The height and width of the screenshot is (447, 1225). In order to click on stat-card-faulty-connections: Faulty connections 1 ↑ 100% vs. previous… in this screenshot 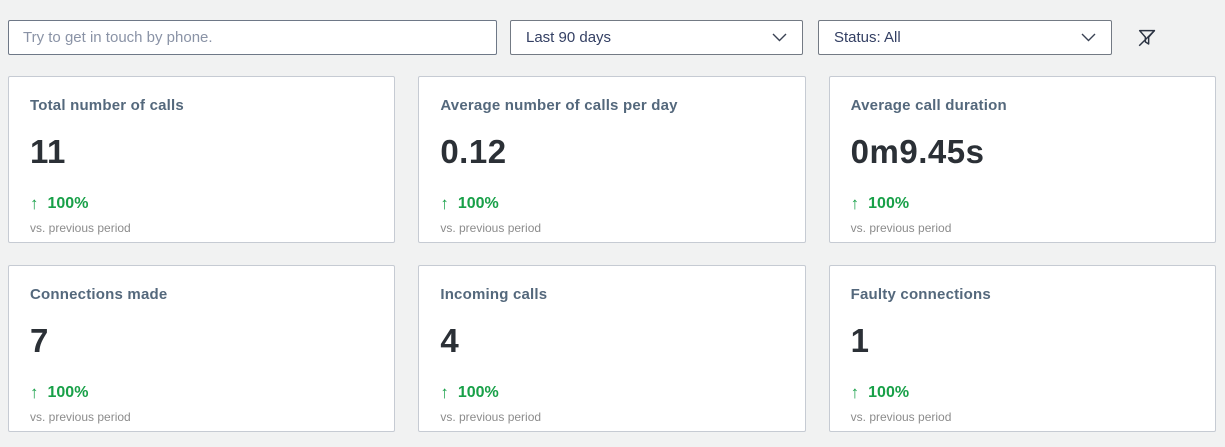, I will do `click(1022, 348)`.